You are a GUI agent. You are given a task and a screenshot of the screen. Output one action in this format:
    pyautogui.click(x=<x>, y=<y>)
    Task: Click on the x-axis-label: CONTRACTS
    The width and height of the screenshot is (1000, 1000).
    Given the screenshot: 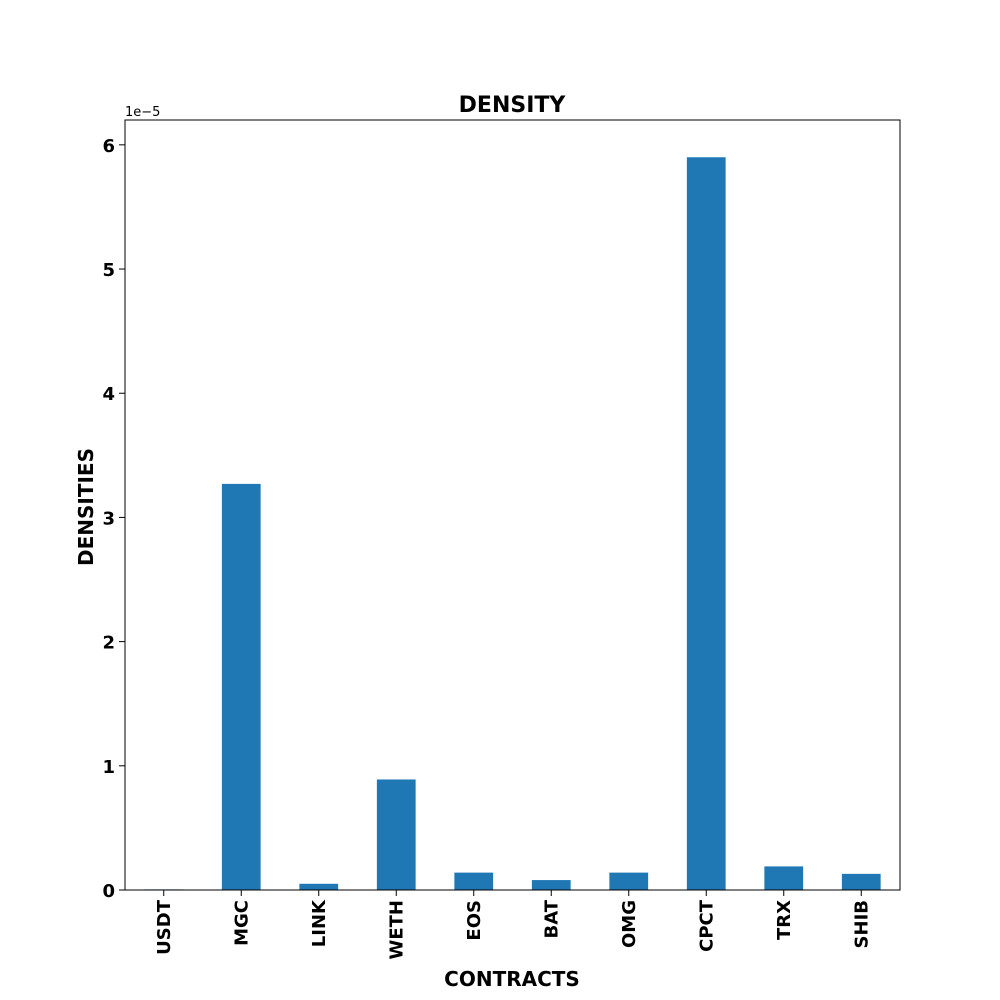 What is the action you would take?
    pyautogui.click(x=512, y=979)
    